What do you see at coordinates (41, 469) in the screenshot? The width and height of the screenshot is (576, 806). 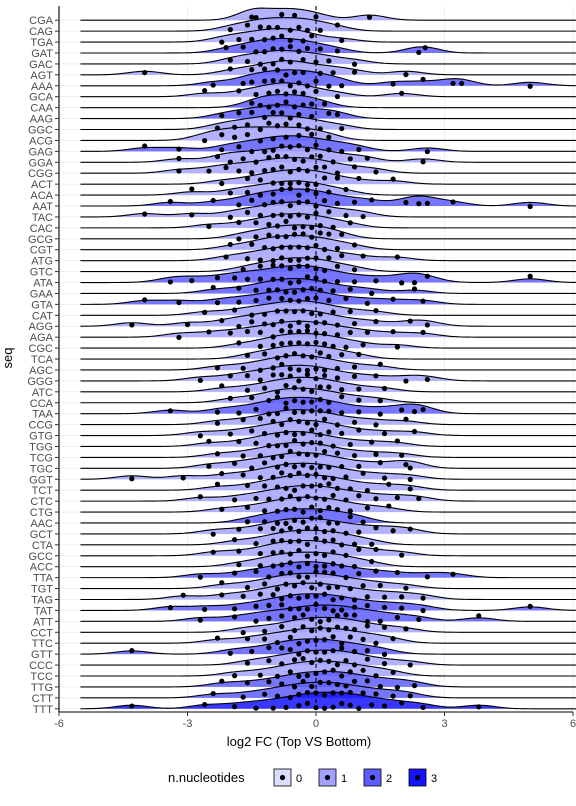 I see `y-tick-label: TGC` at bounding box center [41, 469].